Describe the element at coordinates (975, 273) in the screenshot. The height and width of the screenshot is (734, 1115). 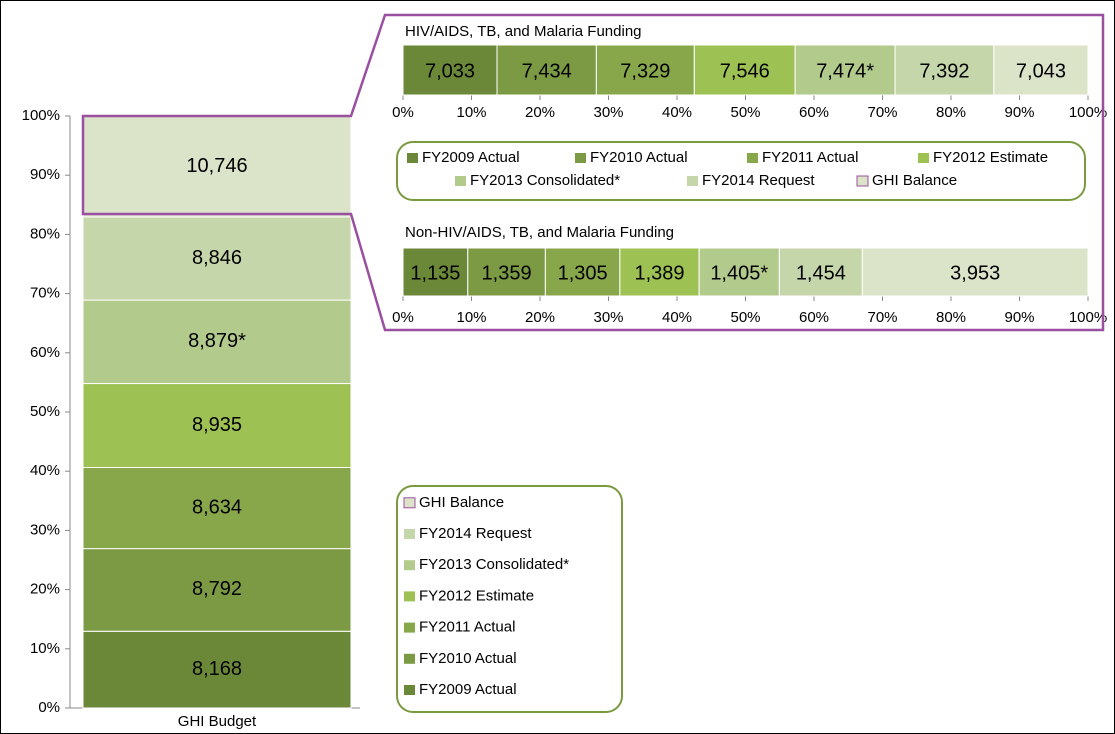
I see `value-label: 3,953` at that location.